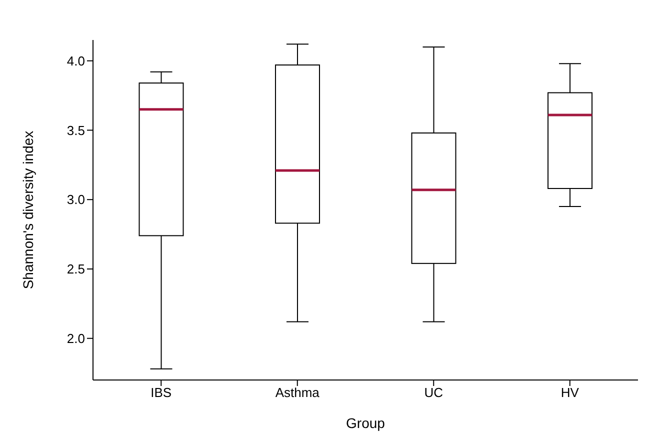  What do you see at coordinates (366, 423) in the screenshot?
I see `x-axis-title: Group` at bounding box center [366, 423].